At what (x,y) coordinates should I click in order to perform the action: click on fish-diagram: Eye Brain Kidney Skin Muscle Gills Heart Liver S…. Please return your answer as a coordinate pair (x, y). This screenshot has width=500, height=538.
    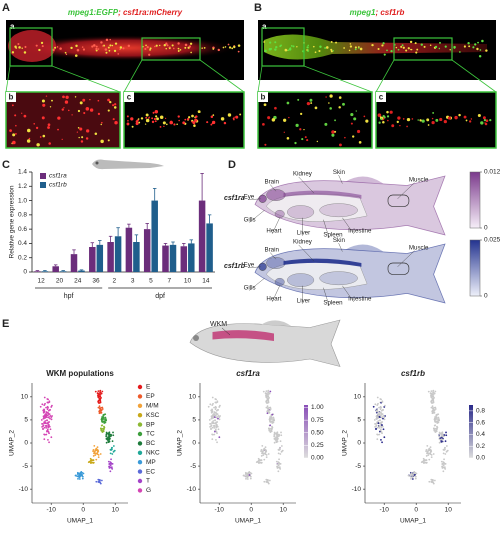
    Looking at the image, I should click on (345, 204).